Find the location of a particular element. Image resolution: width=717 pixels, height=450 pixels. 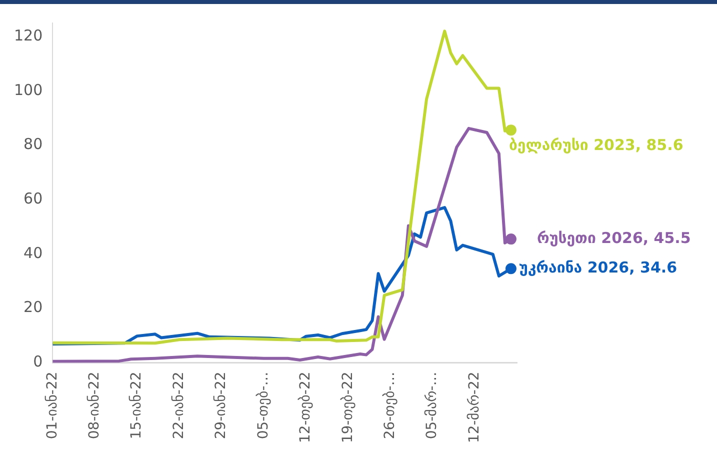

x-tick-label: 12-მარ-22 is located at coordinates (474, 408).